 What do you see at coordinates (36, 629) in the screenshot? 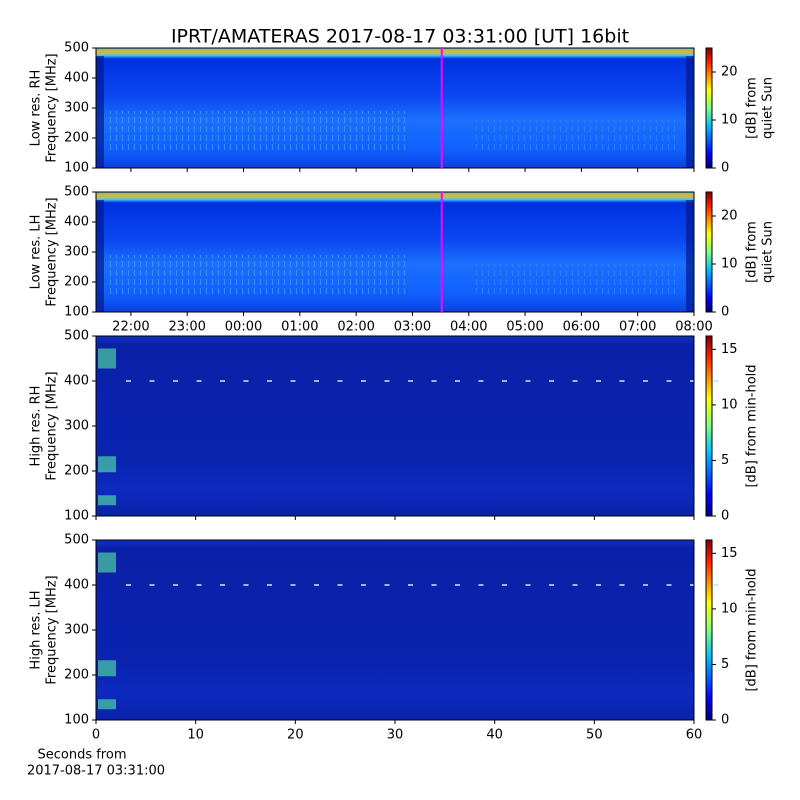
I see `y-axis-label: High res. LH` at bounding box center [36, 629].